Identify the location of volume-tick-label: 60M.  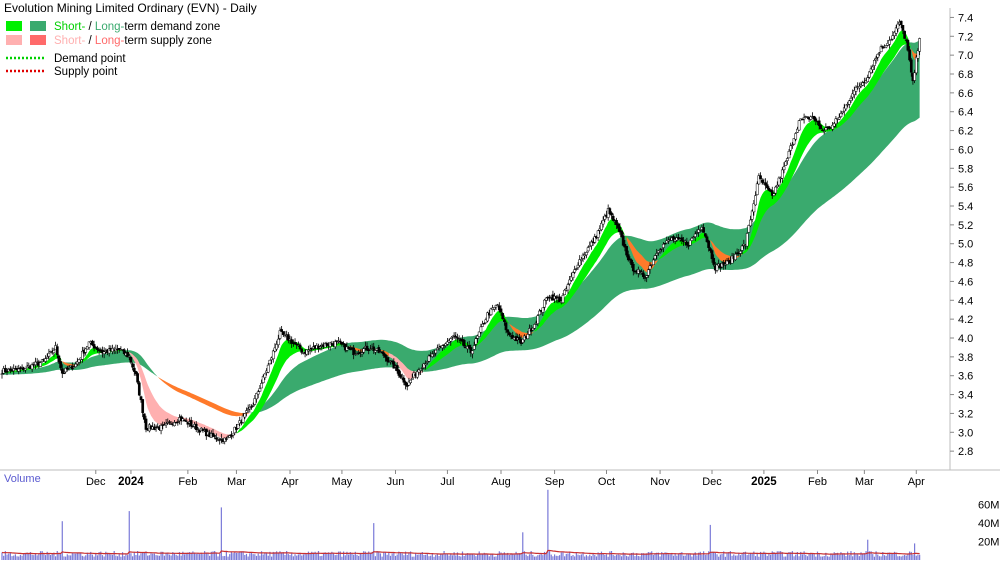
(988, 506).